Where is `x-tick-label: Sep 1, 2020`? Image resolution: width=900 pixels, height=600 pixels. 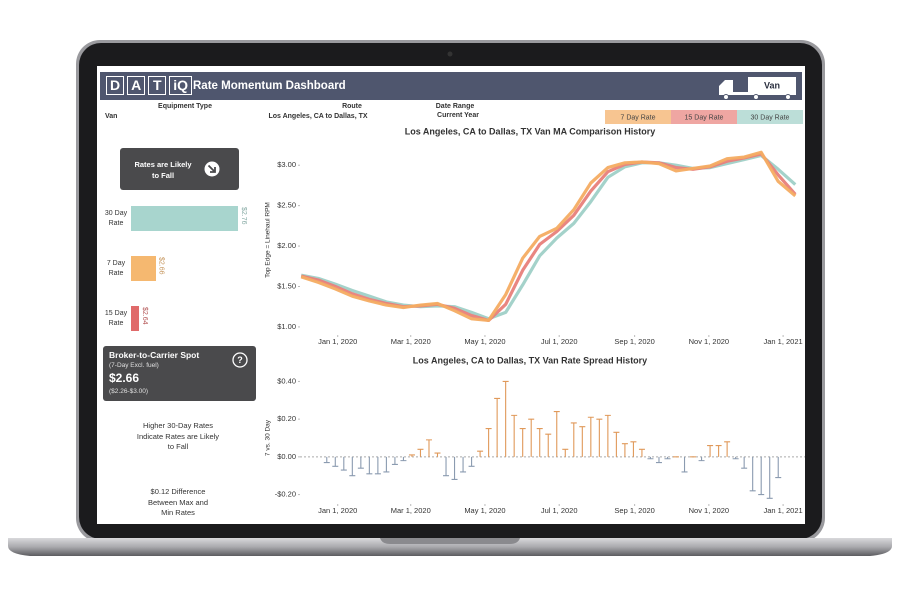 x-tick-label: Sep 1, 2020 is located at coordinates (634, 341).